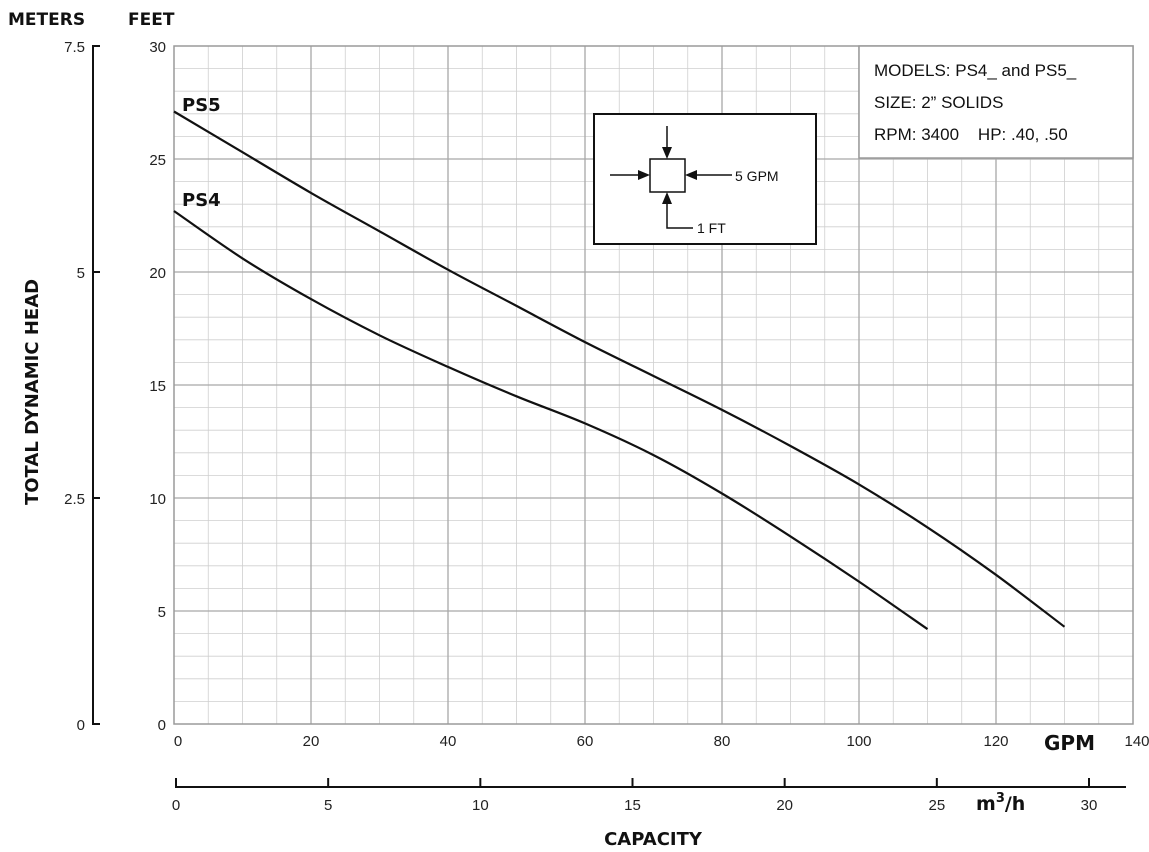 The height and width of the screenshot is (852, 1149). What do you see at coordinates (157, 160) in the screenshot?
I see `feet-tick-label: 25` at bounding box center [157, 160].